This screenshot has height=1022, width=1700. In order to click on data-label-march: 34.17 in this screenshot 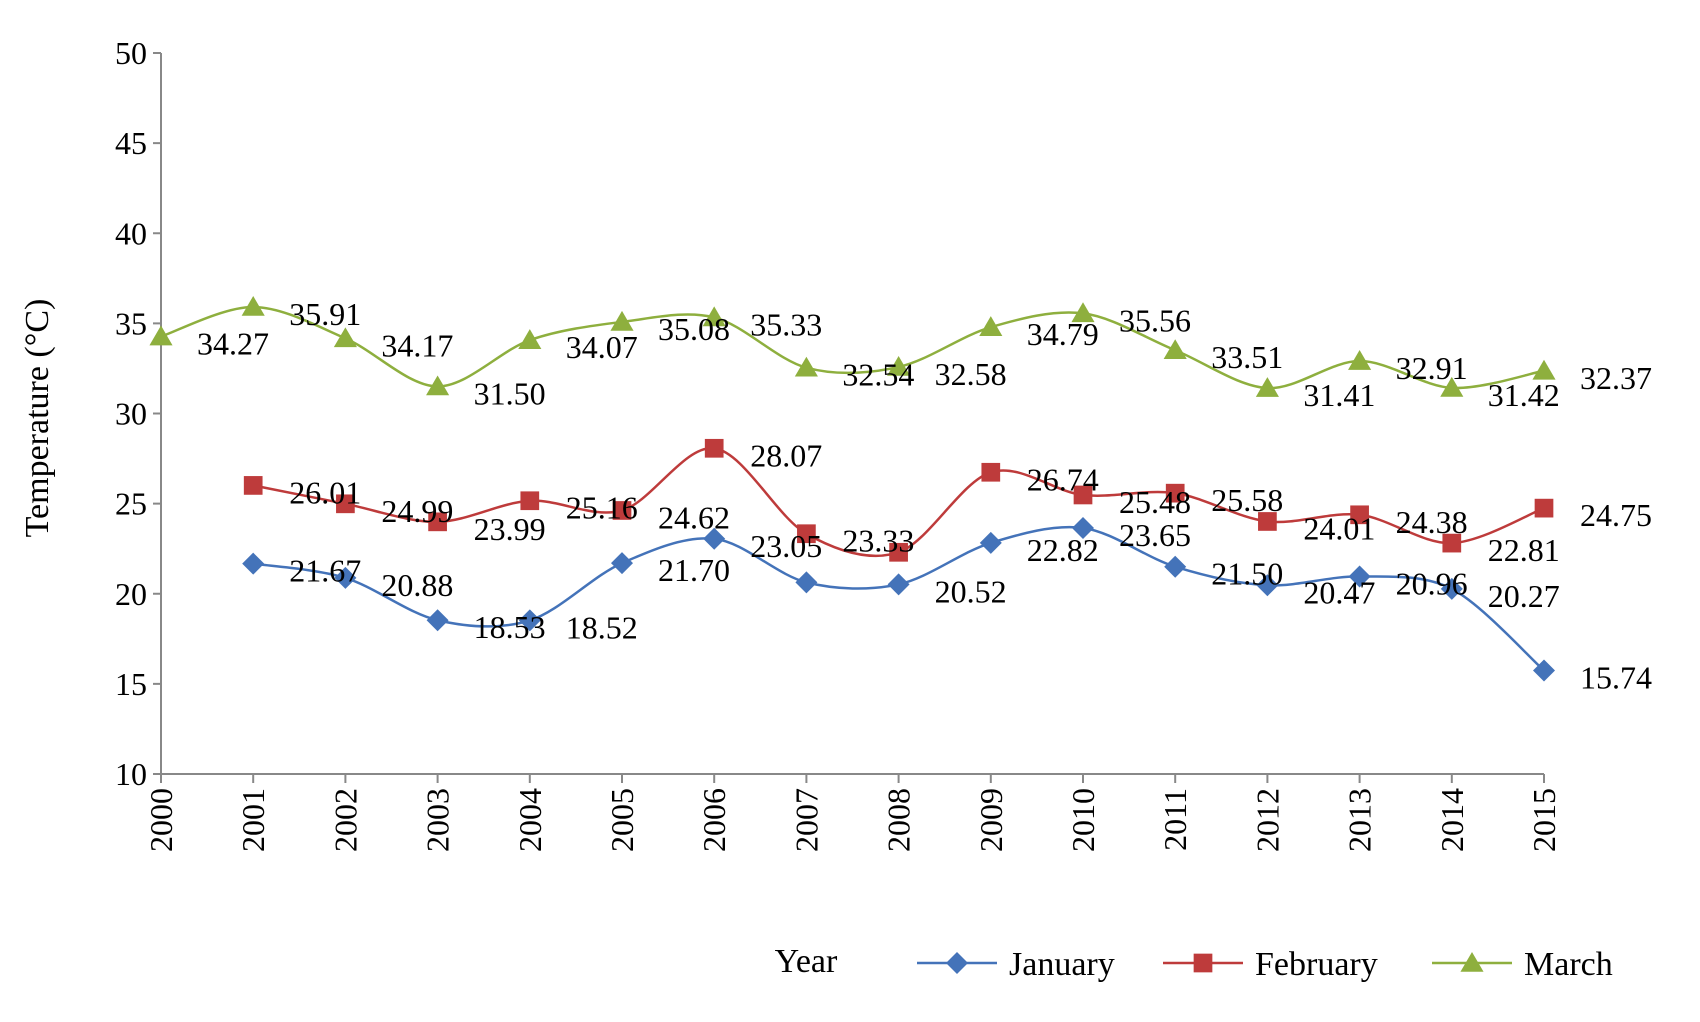, I will do `click(417, 345)`.